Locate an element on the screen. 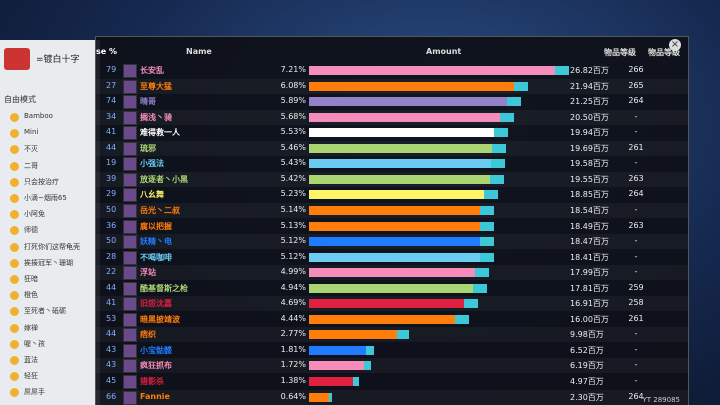  meter-row: 36 腐以把握 5.13% 18.49百万 263 is located at coordinates (392, 226).